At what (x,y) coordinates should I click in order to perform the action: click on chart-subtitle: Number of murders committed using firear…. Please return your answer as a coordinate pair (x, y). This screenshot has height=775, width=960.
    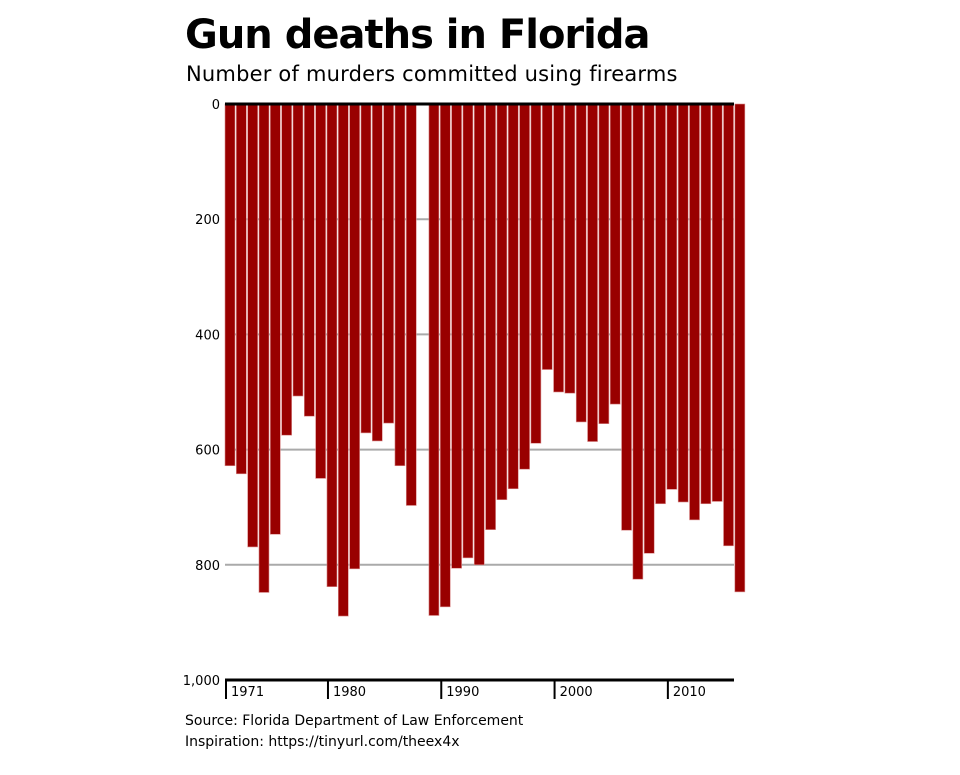
    Looking at the image, I should click on (432, 74).